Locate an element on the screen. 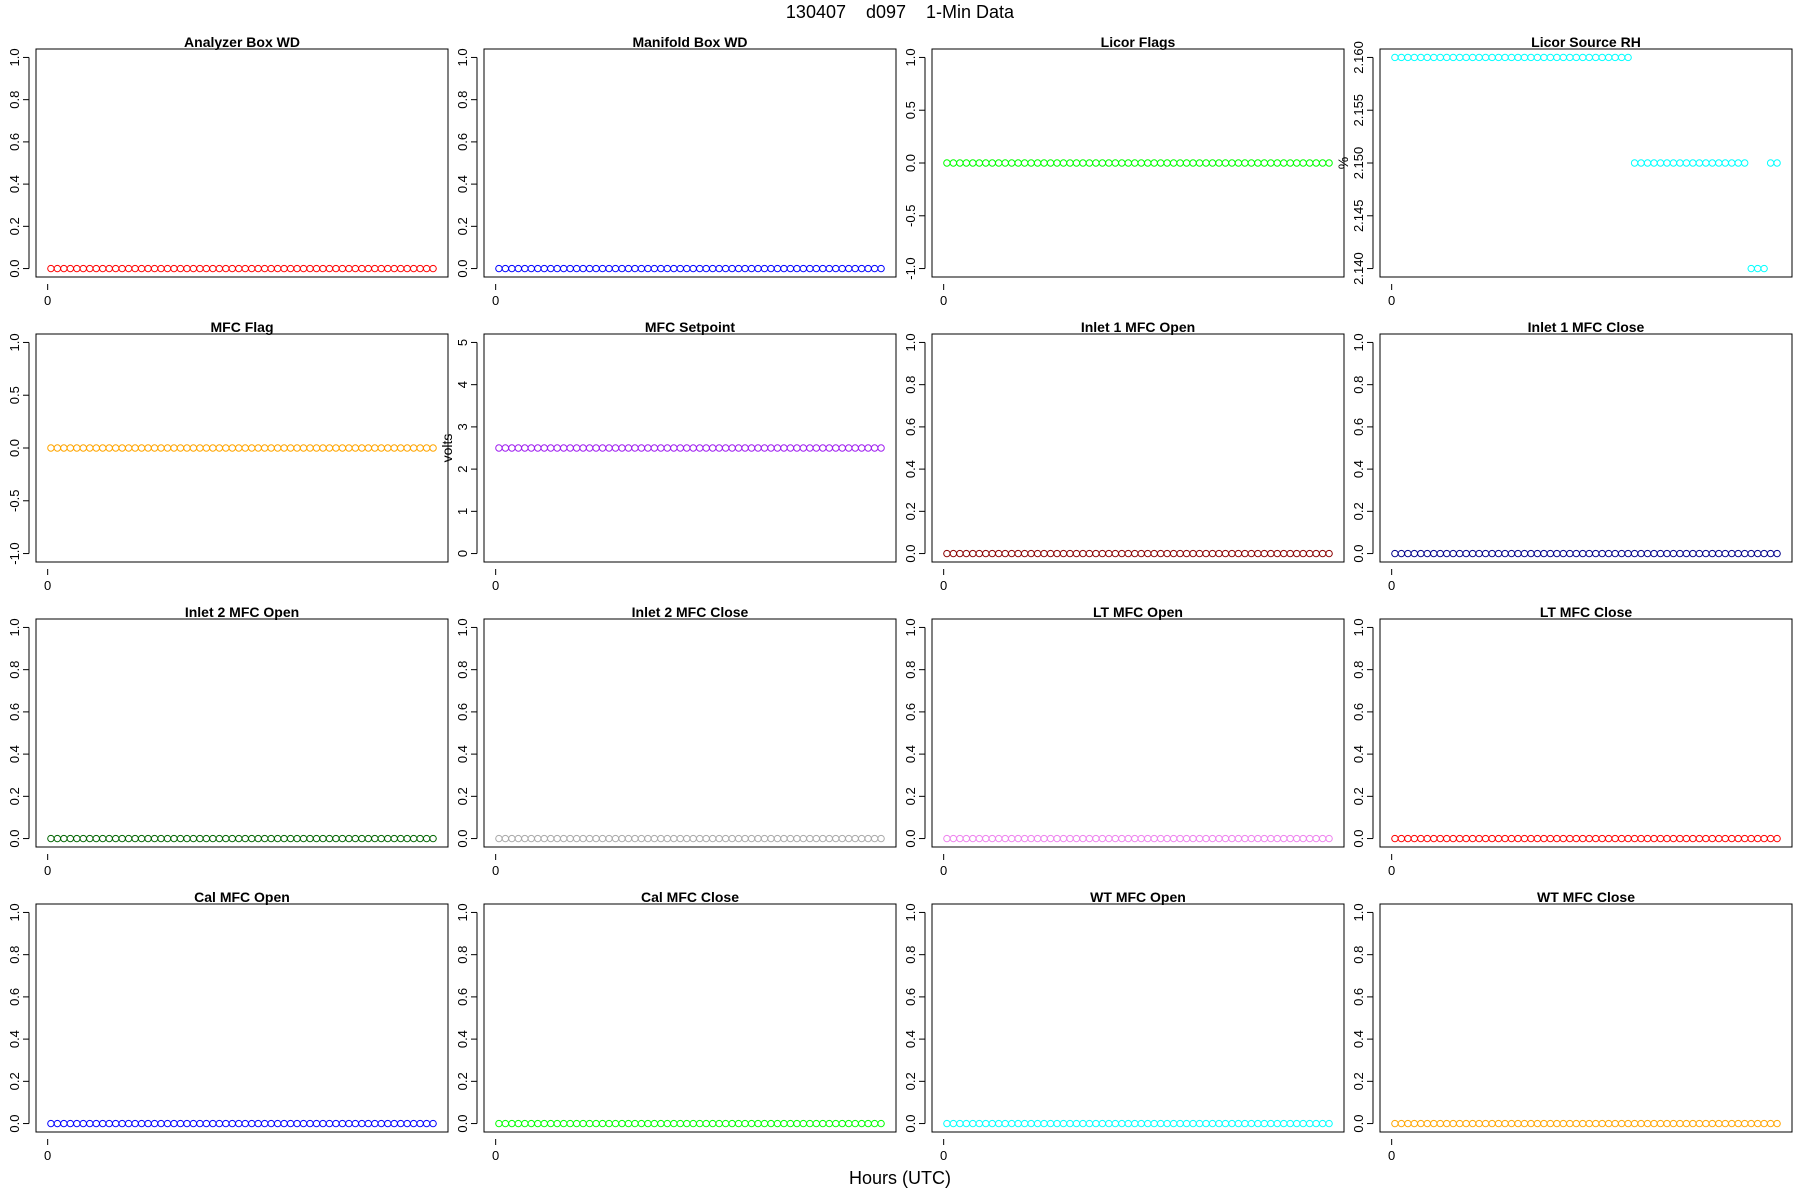 The height and width of the screenshot is (1200, 1800). y-tick-label: 0.0 is located at coordinates (14, 839).